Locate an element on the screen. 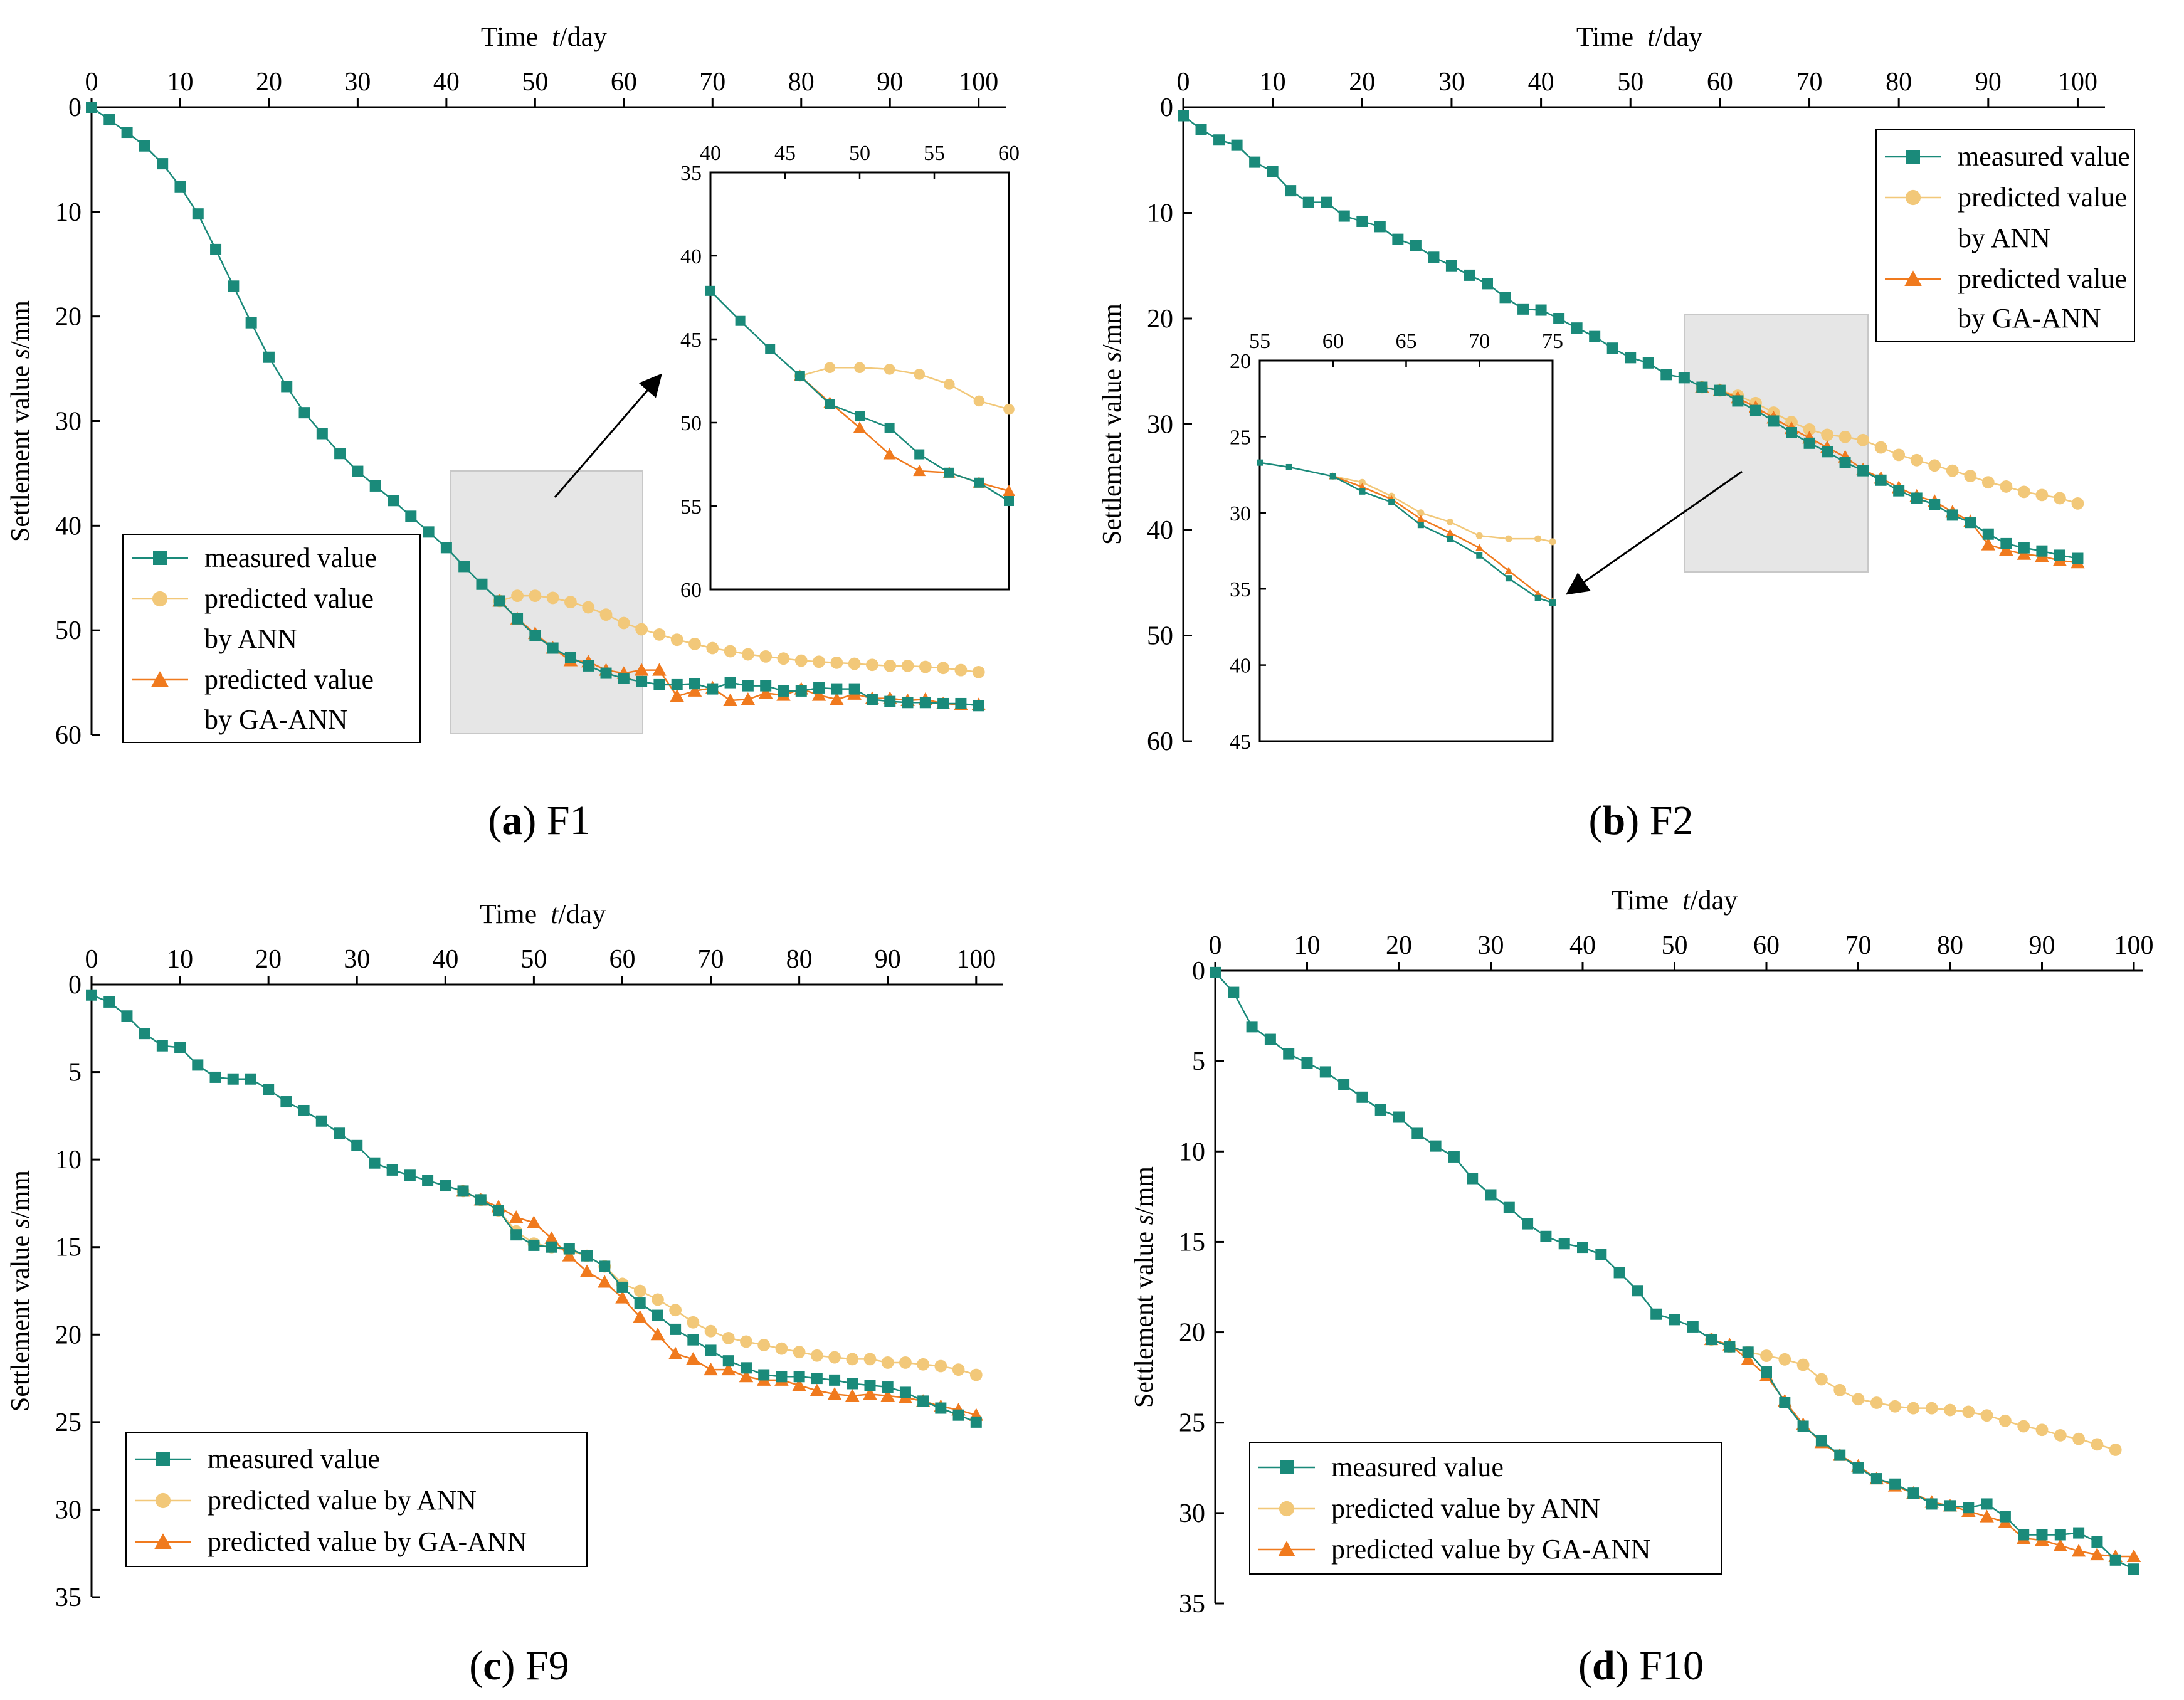  inset-series-measured is located at coordinates (860, 396).